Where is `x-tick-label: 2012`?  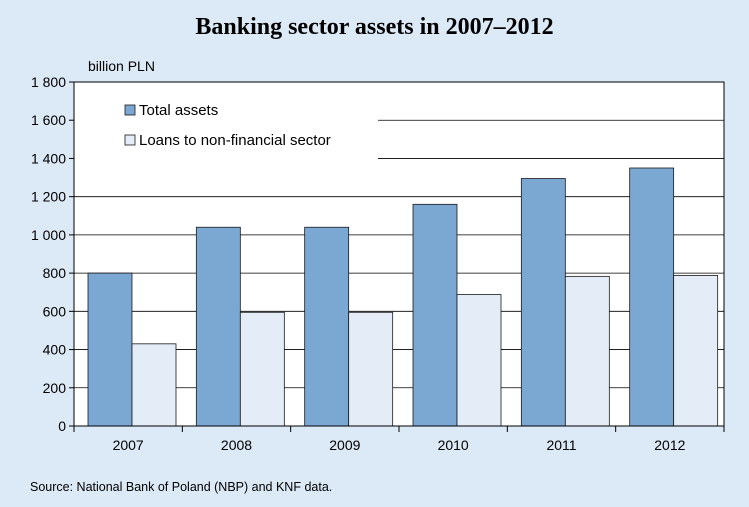
x-tick-label: 2012 is located at coordinates (669, 445).